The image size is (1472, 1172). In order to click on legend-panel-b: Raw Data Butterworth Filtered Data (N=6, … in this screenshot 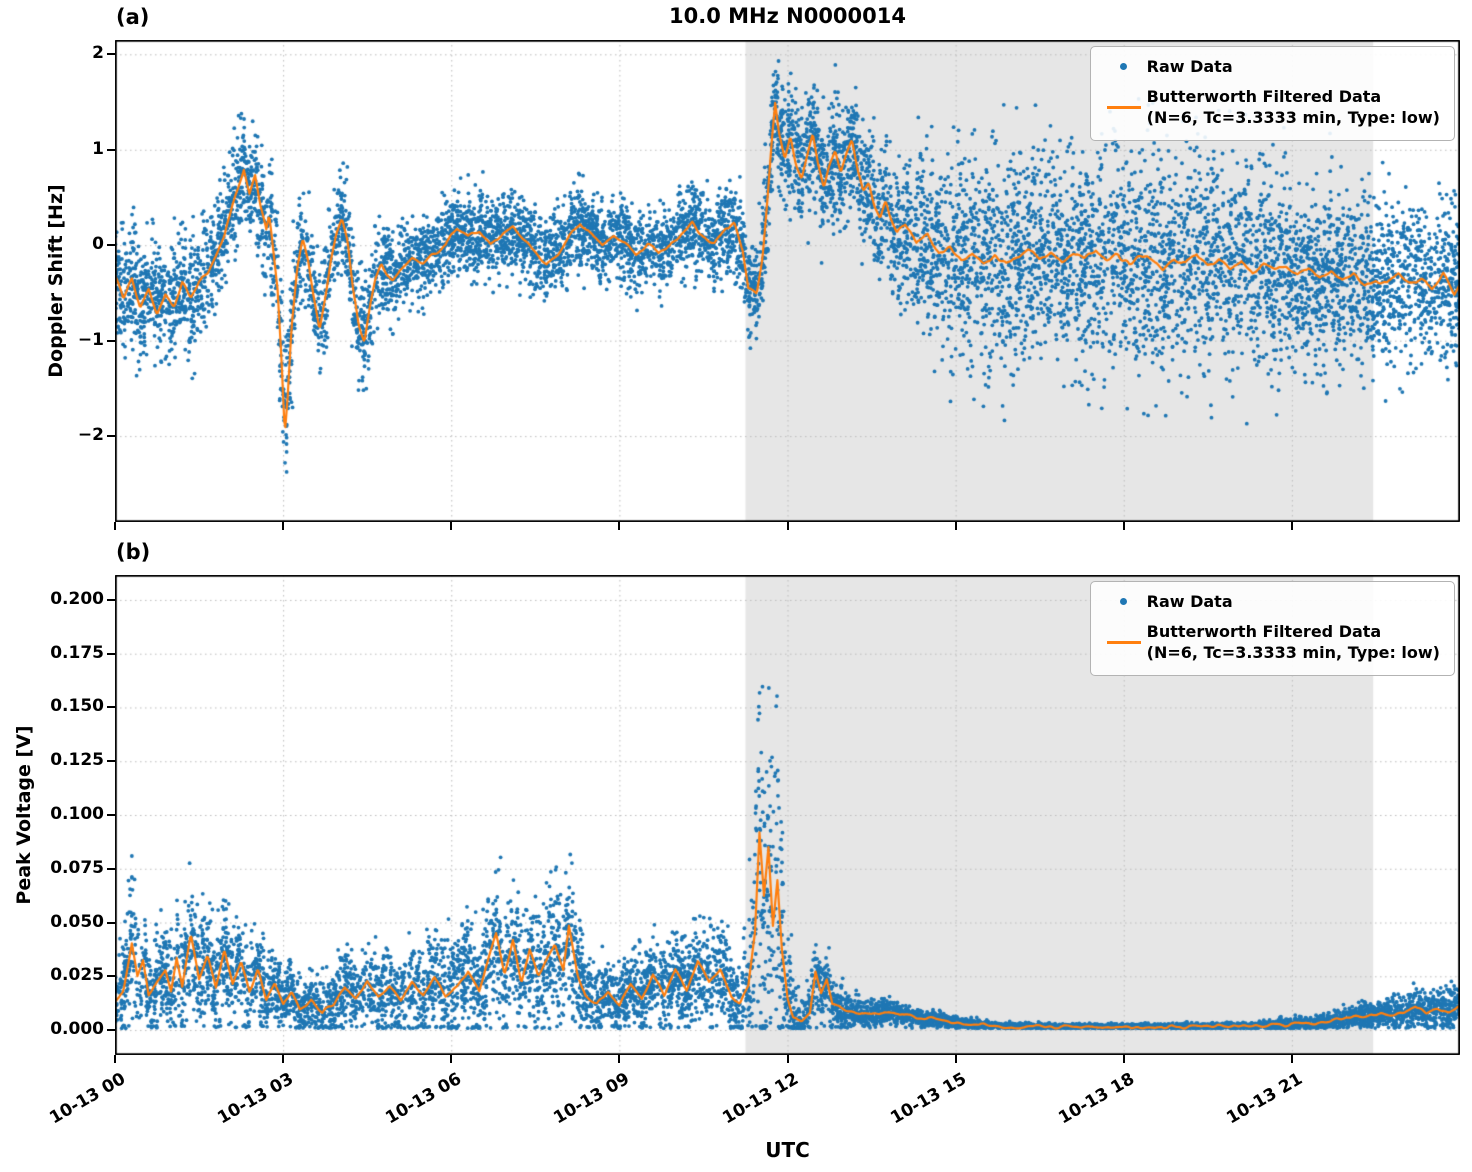, I will do `click(1272, 628)`.